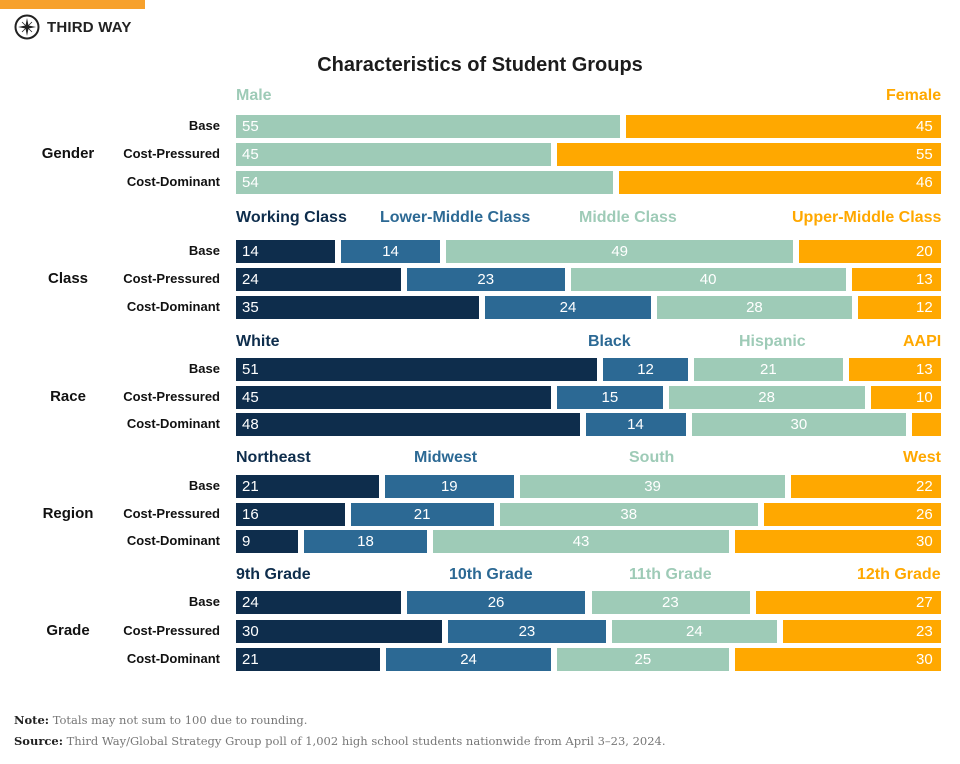  Describe the element at coordinates (924, 486) in the screenshot. I see `data-label: 22` at that location.